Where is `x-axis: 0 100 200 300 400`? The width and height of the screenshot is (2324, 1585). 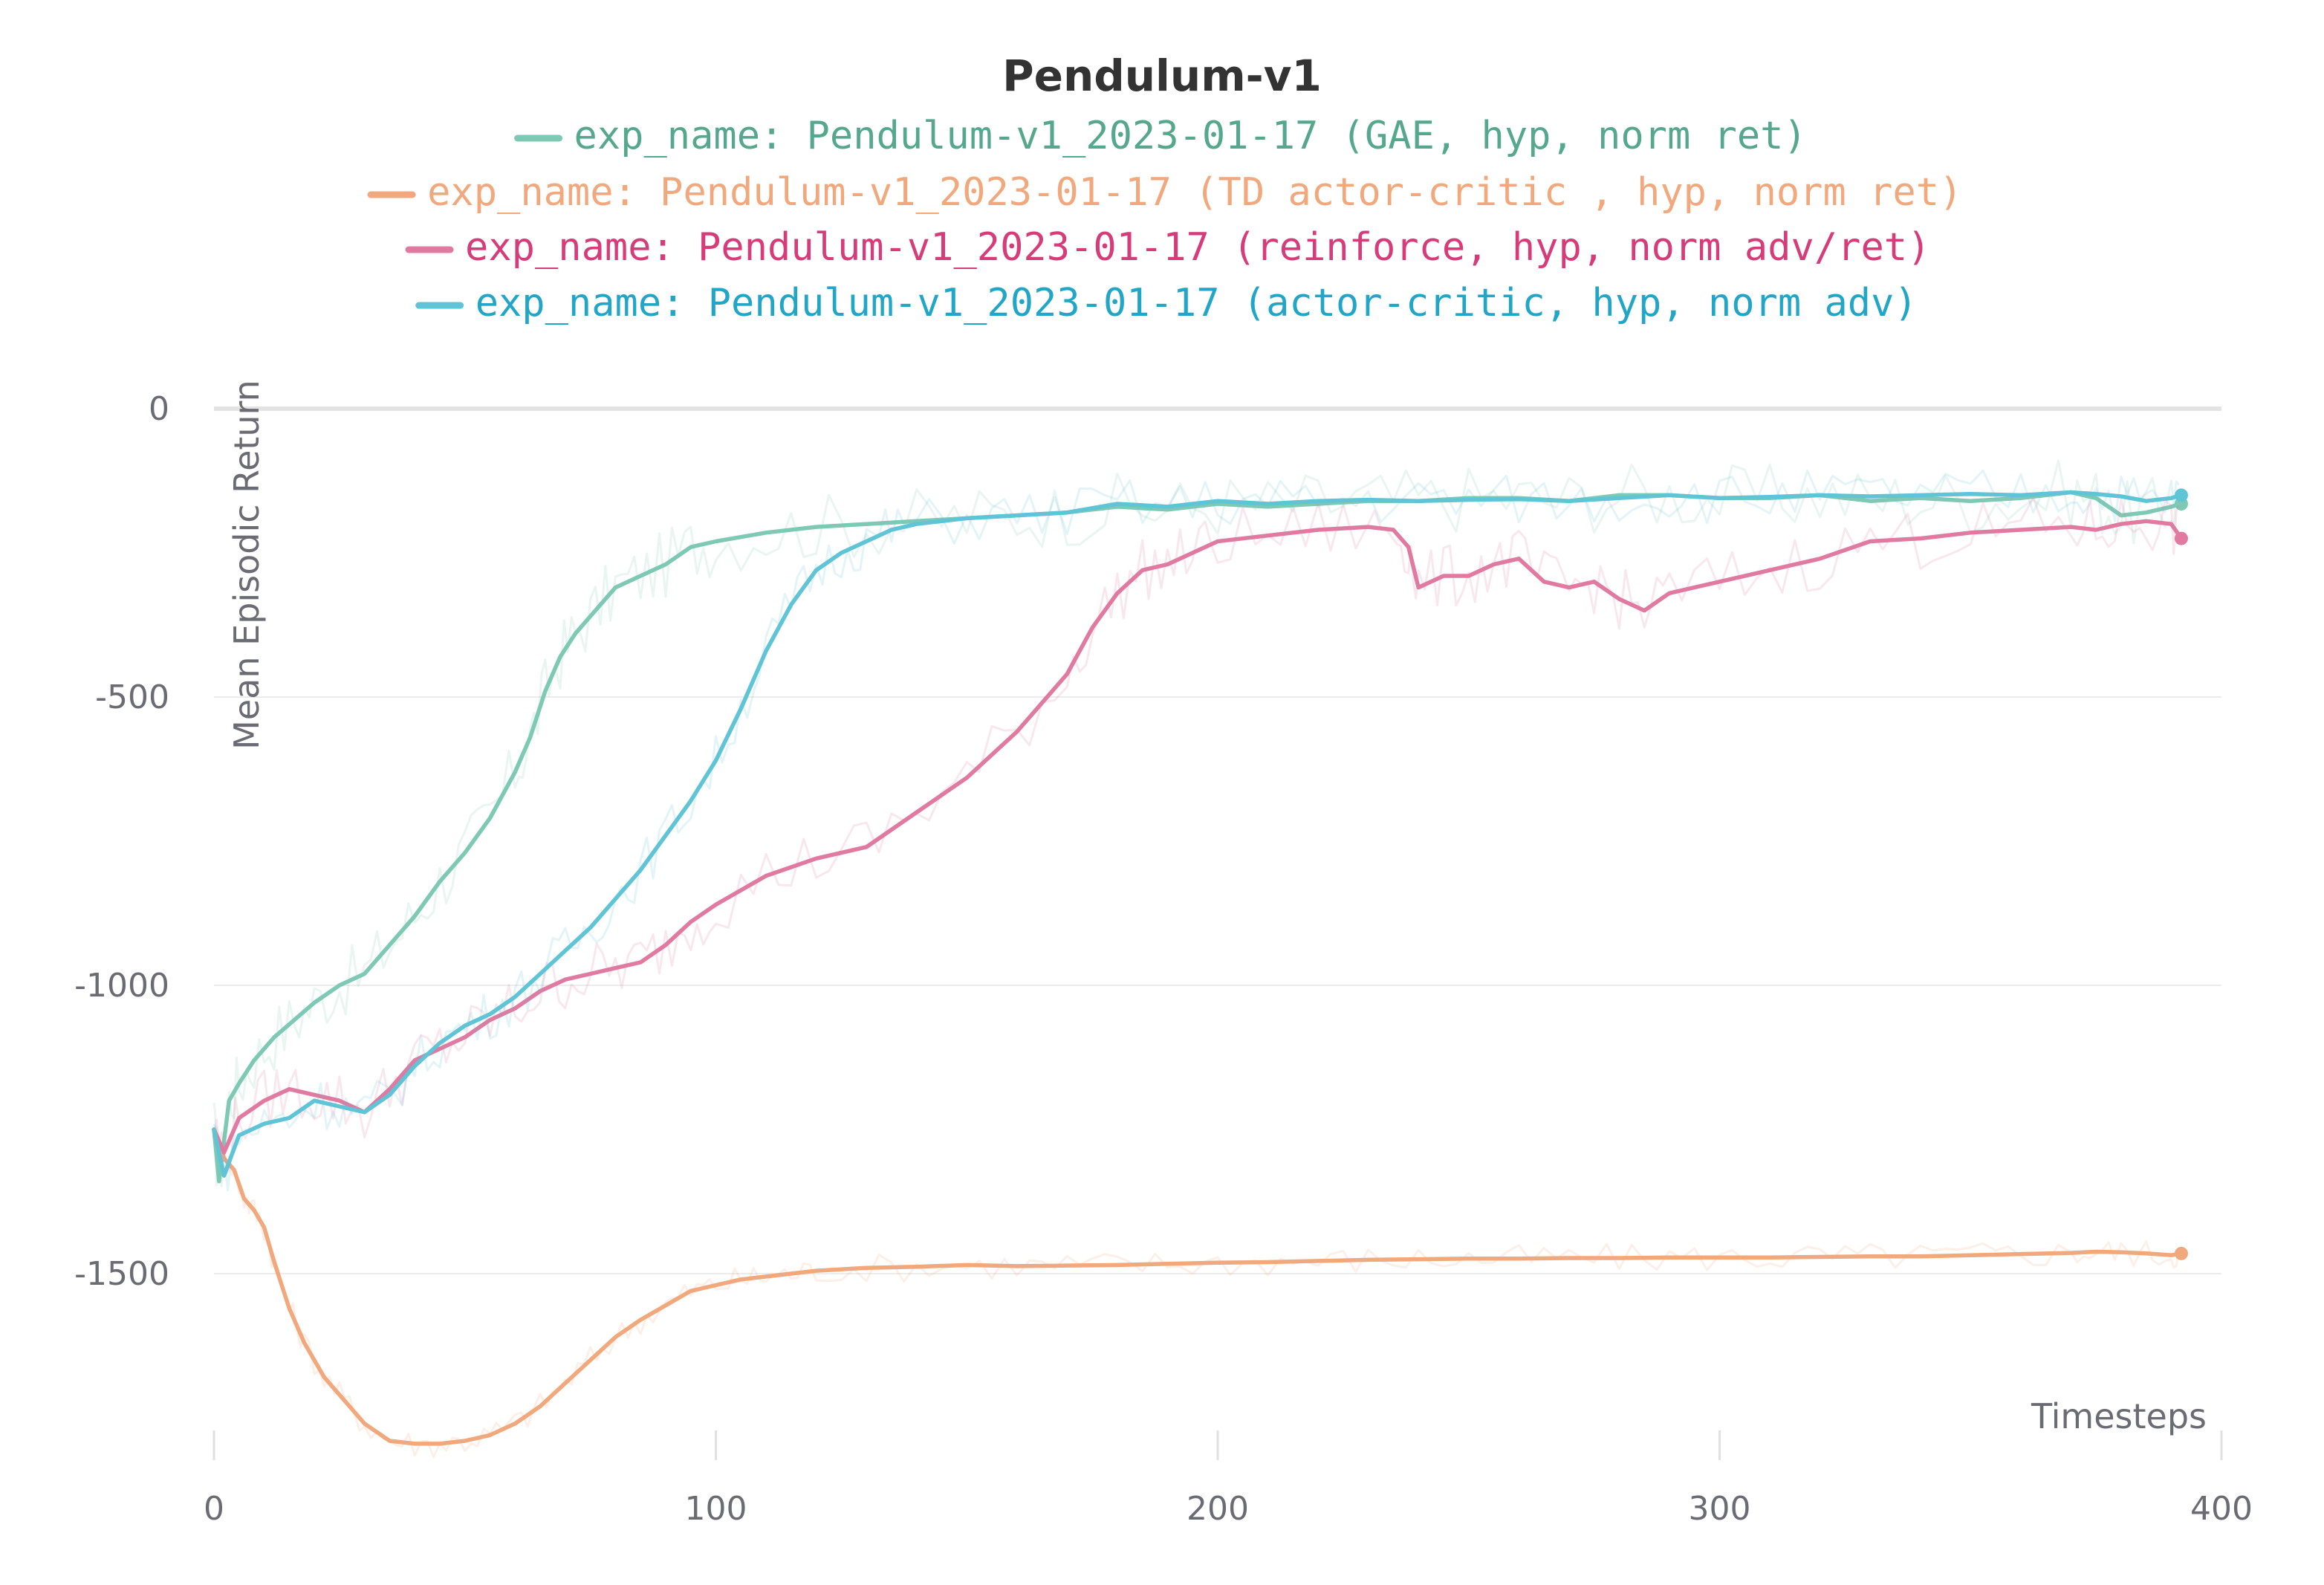 x-axis: 0 100 200 300 400 is located at coordinates (1228, 1479).